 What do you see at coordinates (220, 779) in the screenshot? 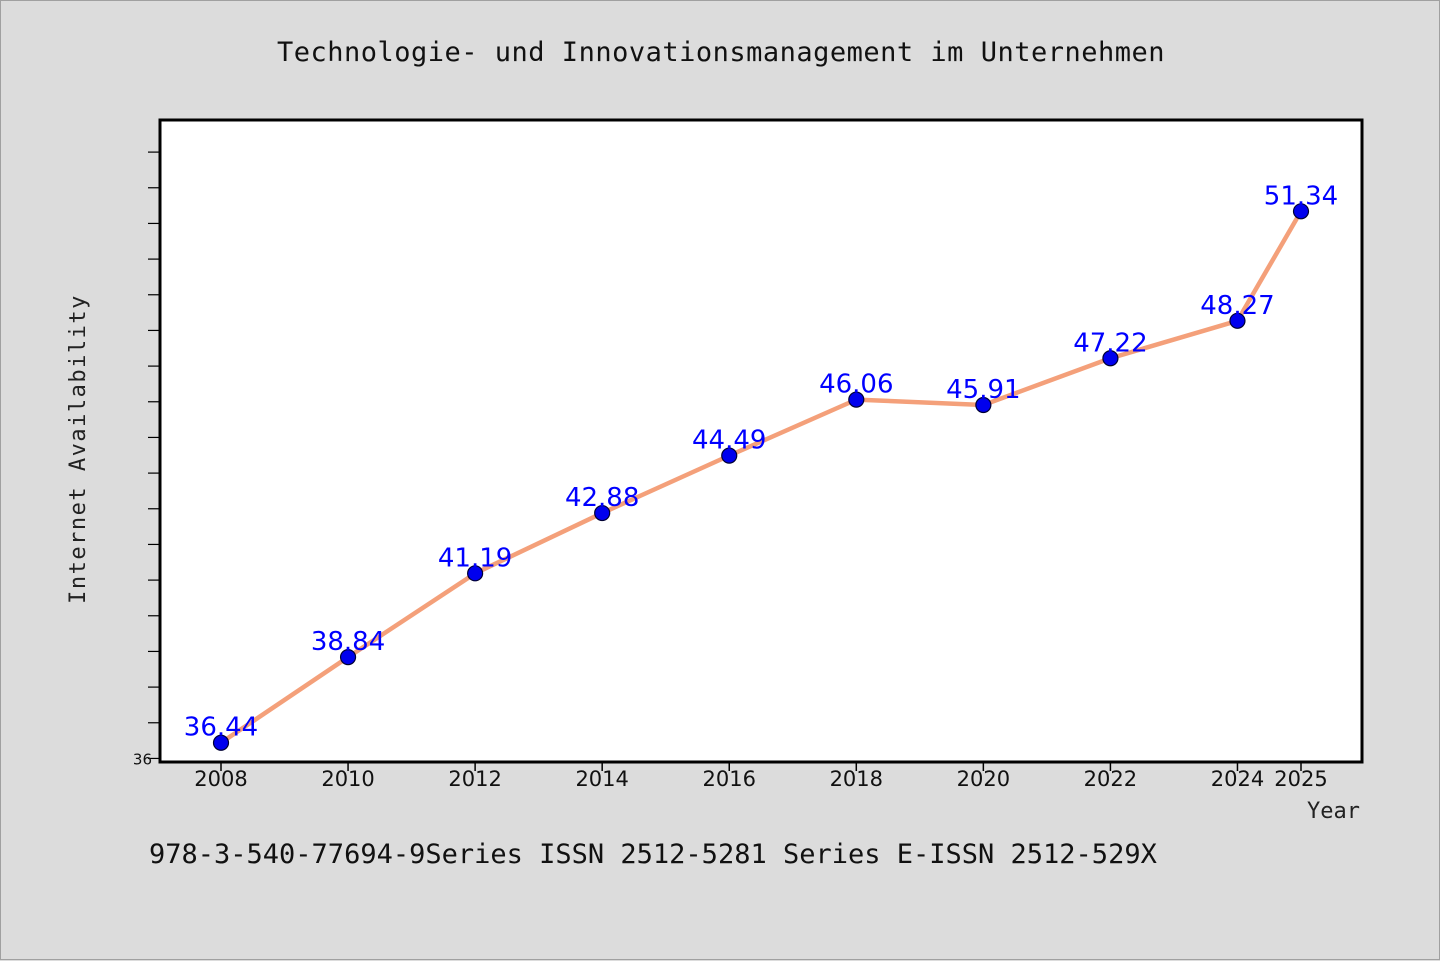
I see `x-tick-label: 2008` at bounding box center [220, 779].